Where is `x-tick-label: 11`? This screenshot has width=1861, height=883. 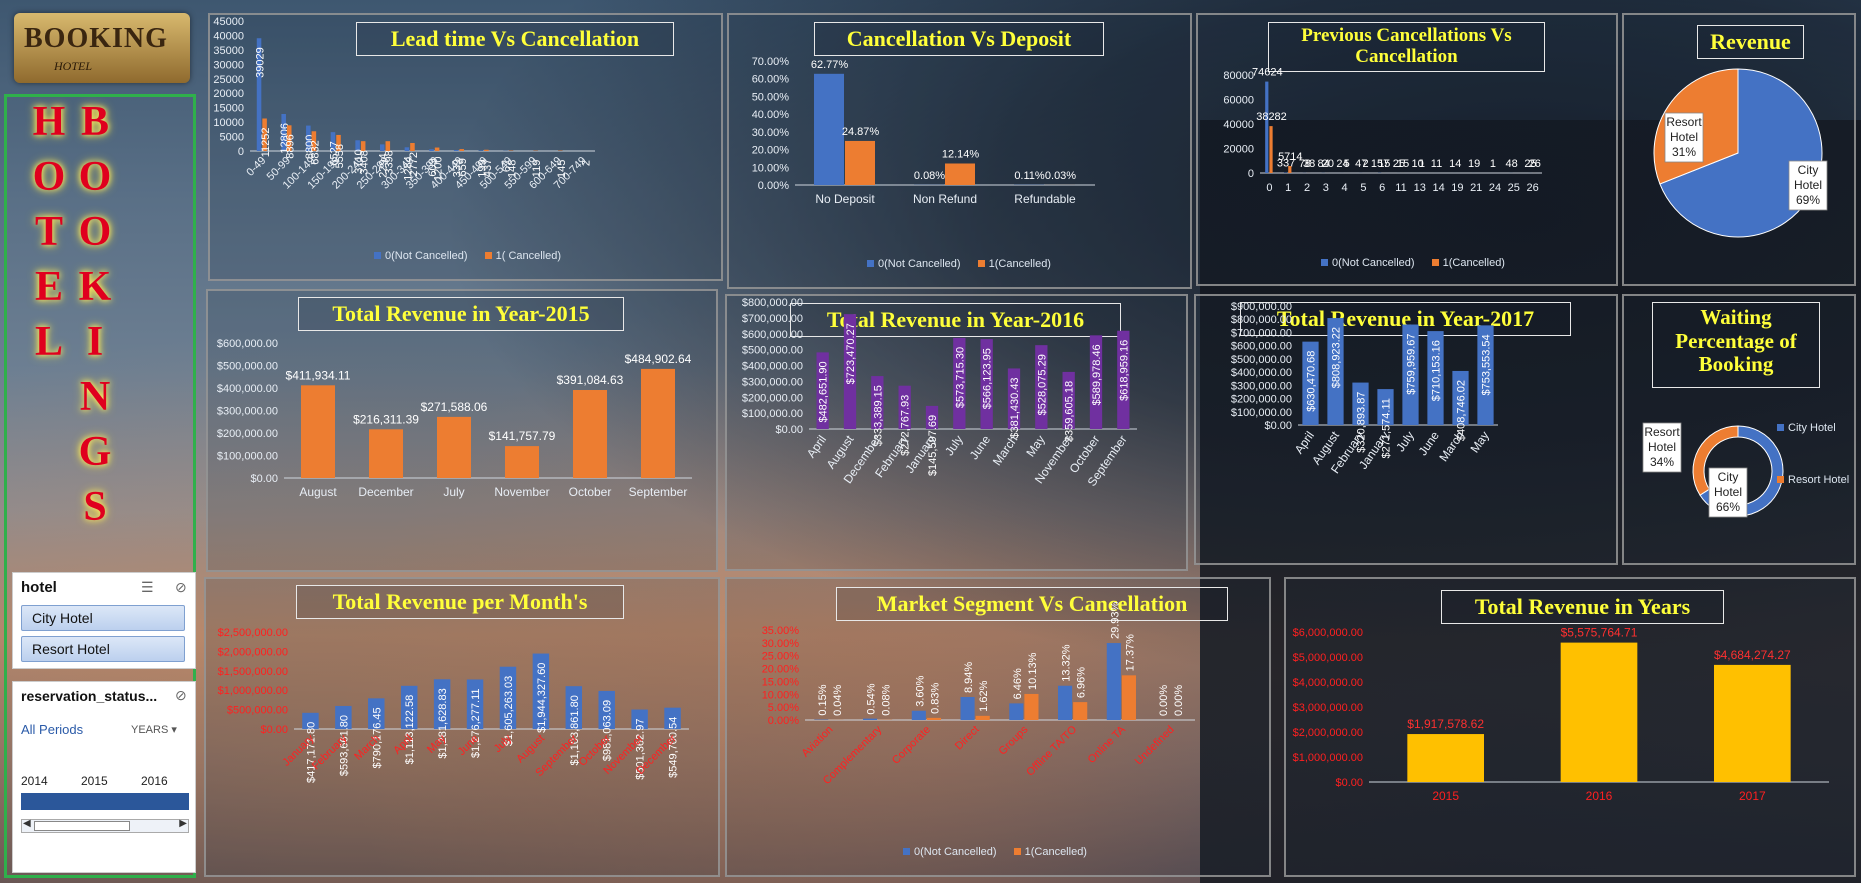
x-tick-label: 11 is located at coordinates (1400, 188).